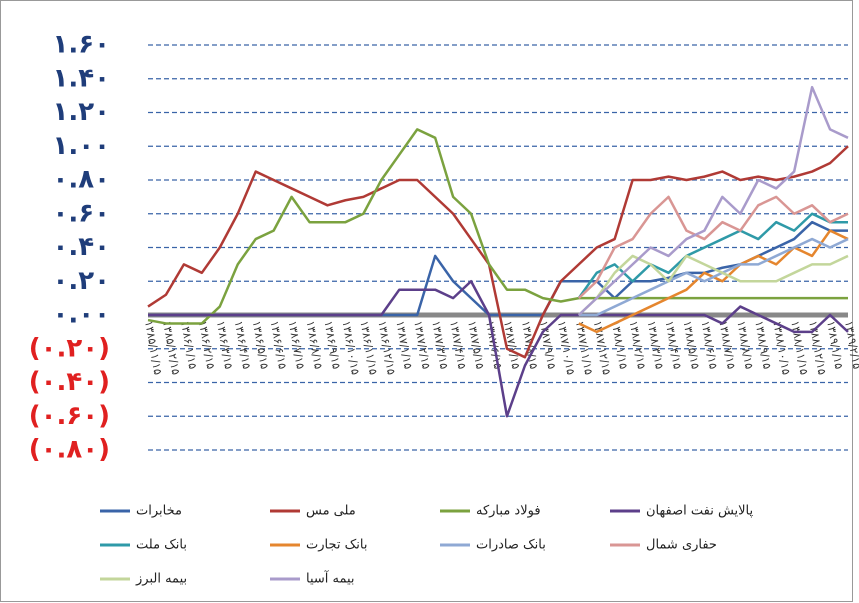  What do you see at coordinates (159, 511) in the screenshot?
I see `legend-label: مخابرات` at bounding box center [159, 511].